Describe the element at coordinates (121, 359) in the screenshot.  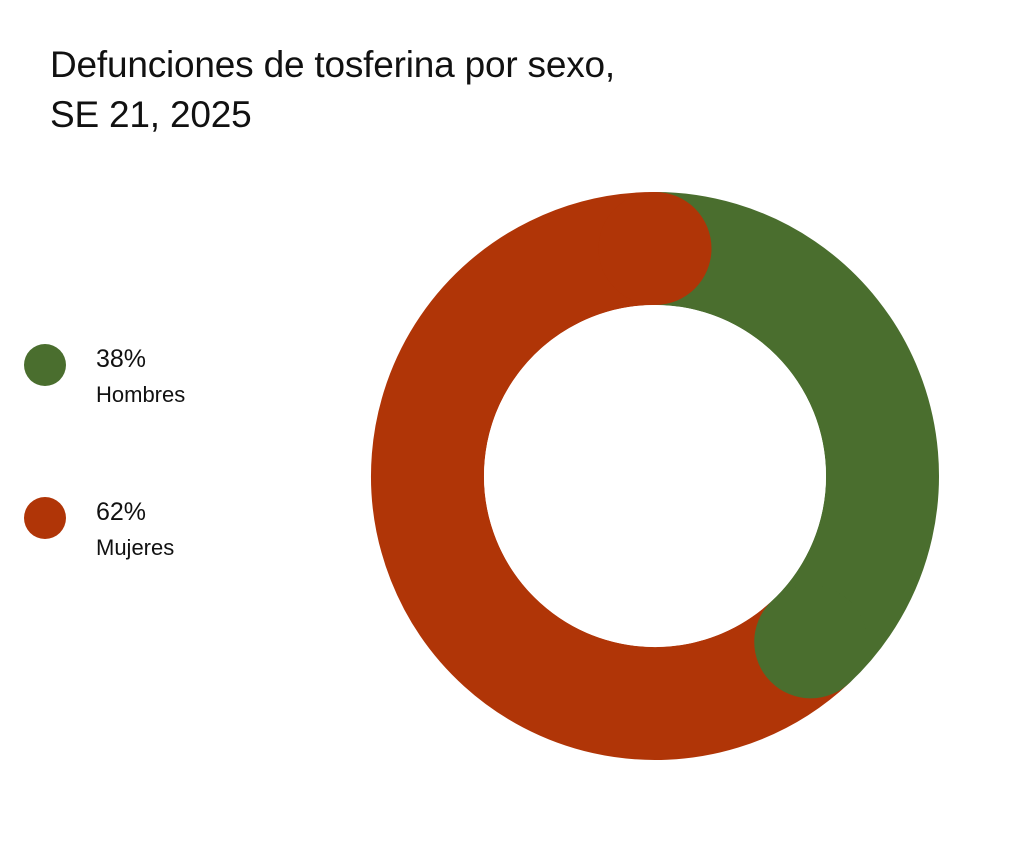
I see `legend-percent-hombres: 38%` at that location.